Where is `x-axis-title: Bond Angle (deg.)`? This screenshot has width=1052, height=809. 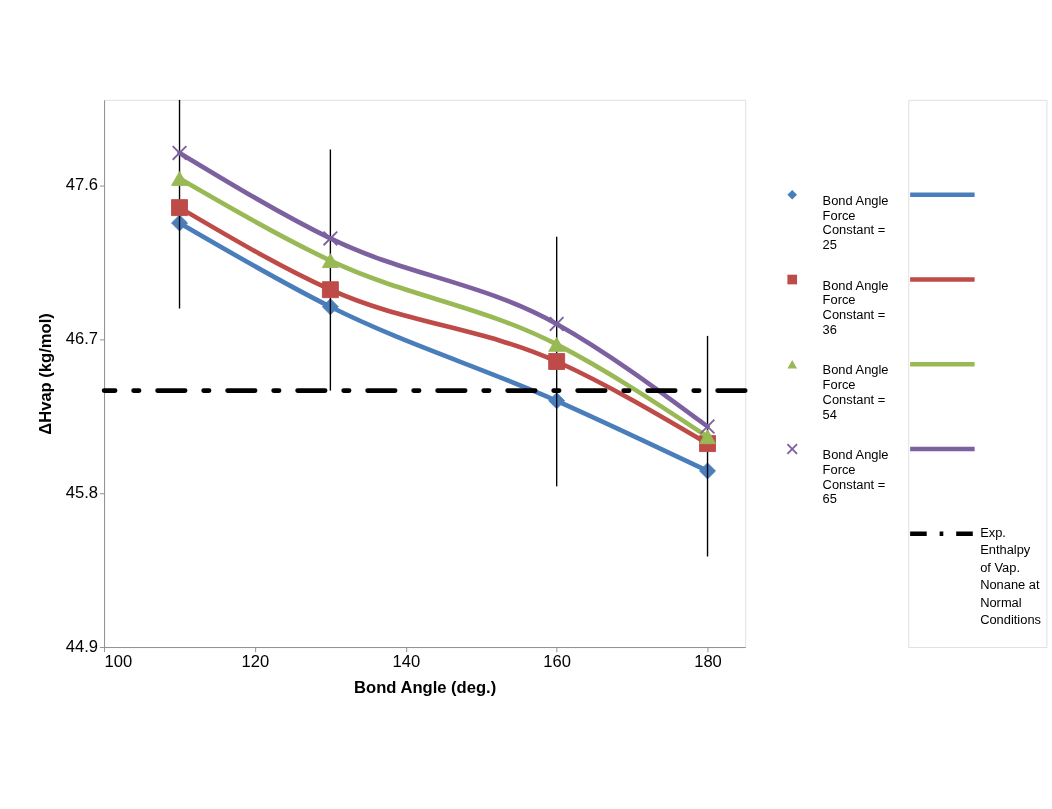
x-axis-title: Bond Angle (deg.) is located at coordinates (425, 687).